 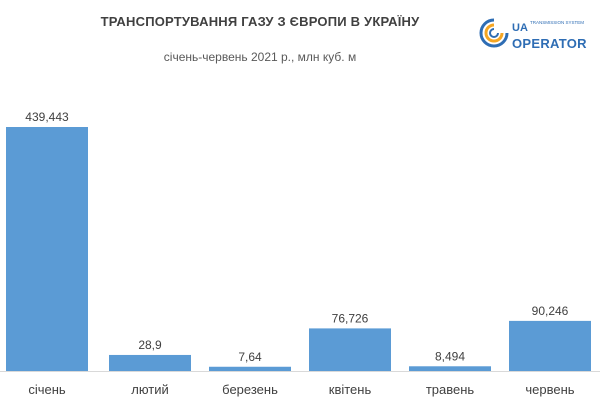 I want to click on logo-text-operator: OPERATOR, so click(x=549, y=43).